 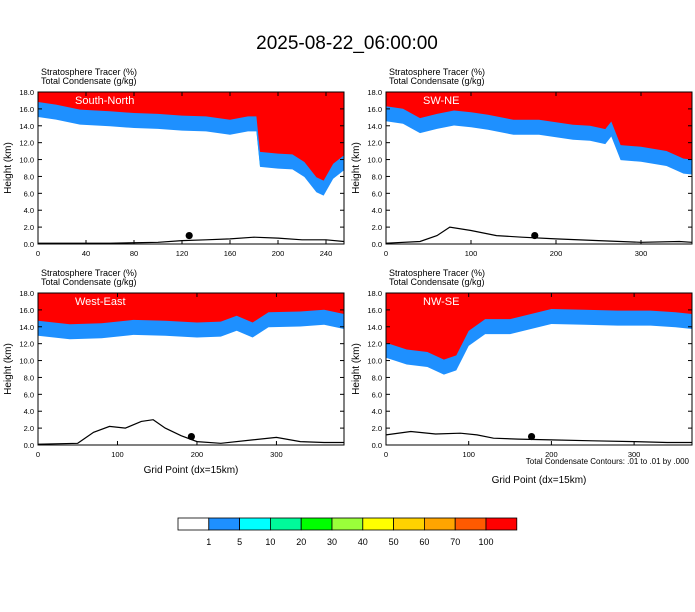 I want to click on colorbar-label: 10, so click(x=270, y=542).